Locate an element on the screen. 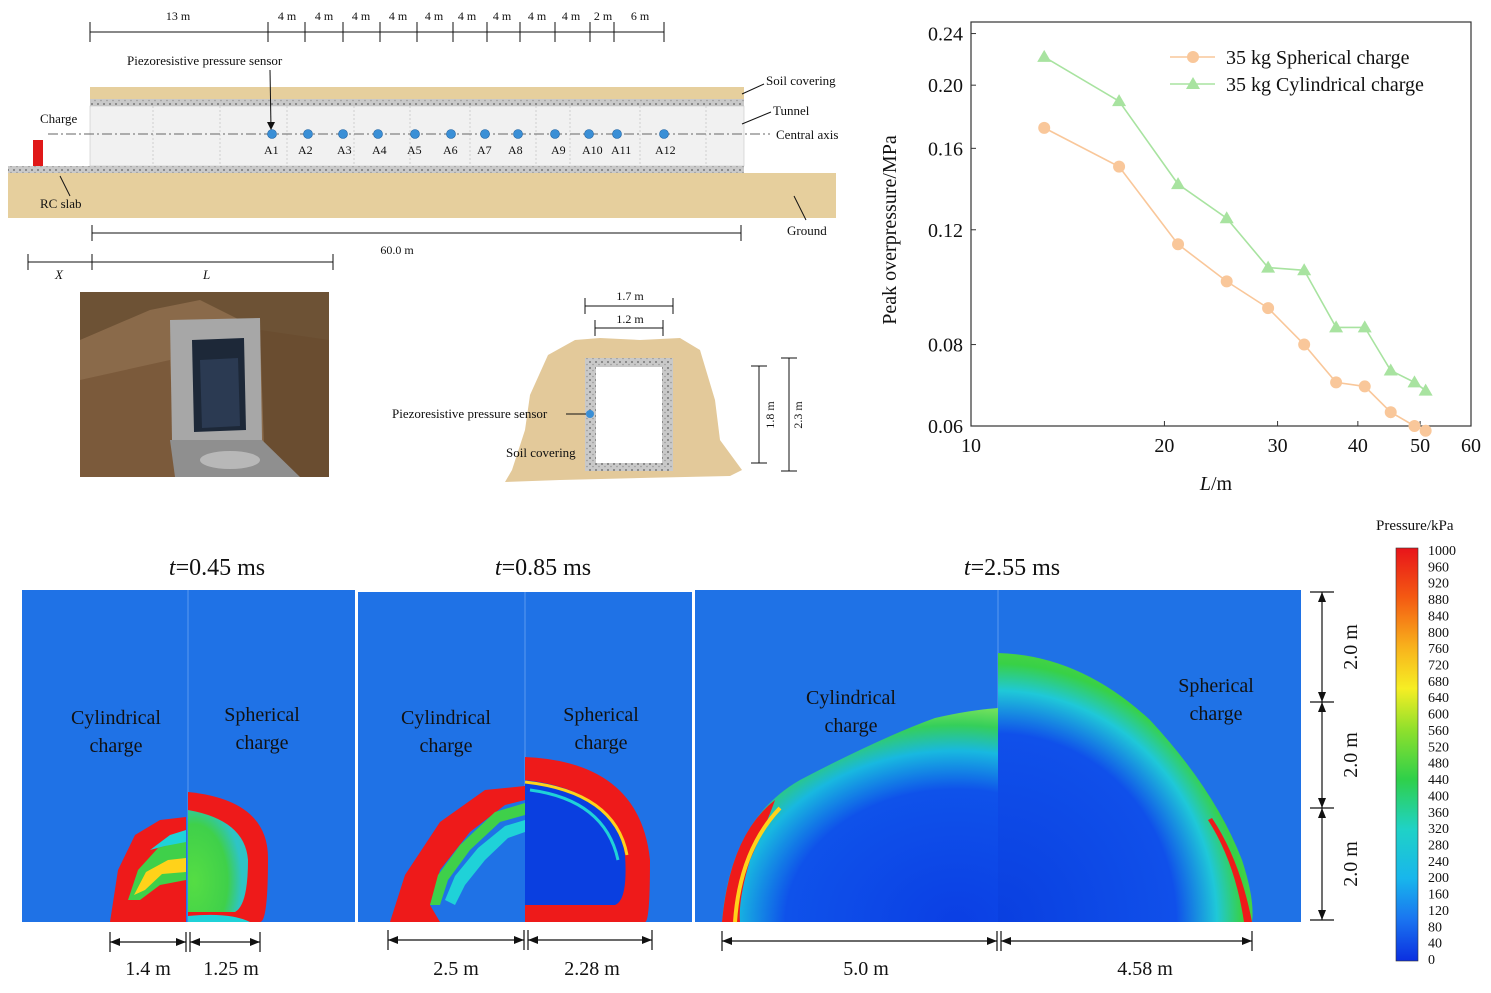  colorbar-tick-label: 760 is located at coordinates (1438, 649).